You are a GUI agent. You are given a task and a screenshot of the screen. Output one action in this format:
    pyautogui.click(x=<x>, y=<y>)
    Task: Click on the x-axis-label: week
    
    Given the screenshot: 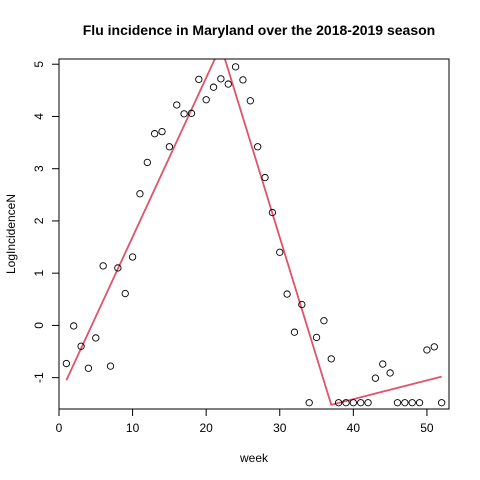 What is the action you would take?
    pyautogui.click(x=254, y=458)
    